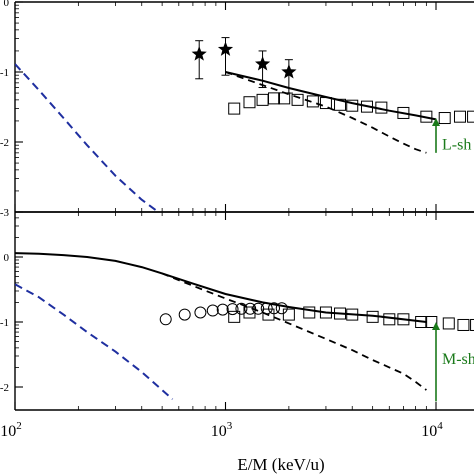  What do you see at coordinates (458, 359) in the screenshot?
I see `annotation-label: M-sh` at bounding box center [458, 359].